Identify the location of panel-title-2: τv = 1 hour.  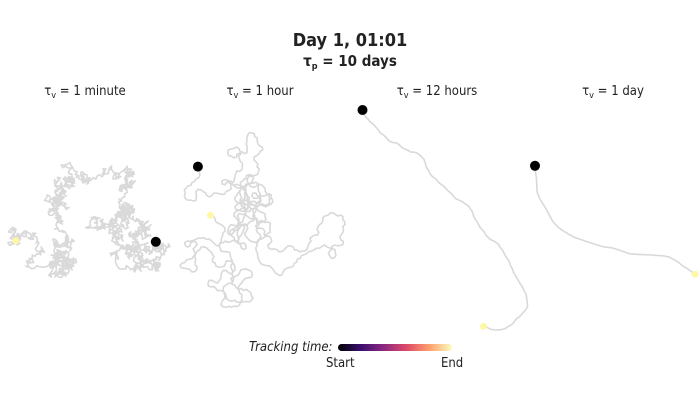
(260, 92).